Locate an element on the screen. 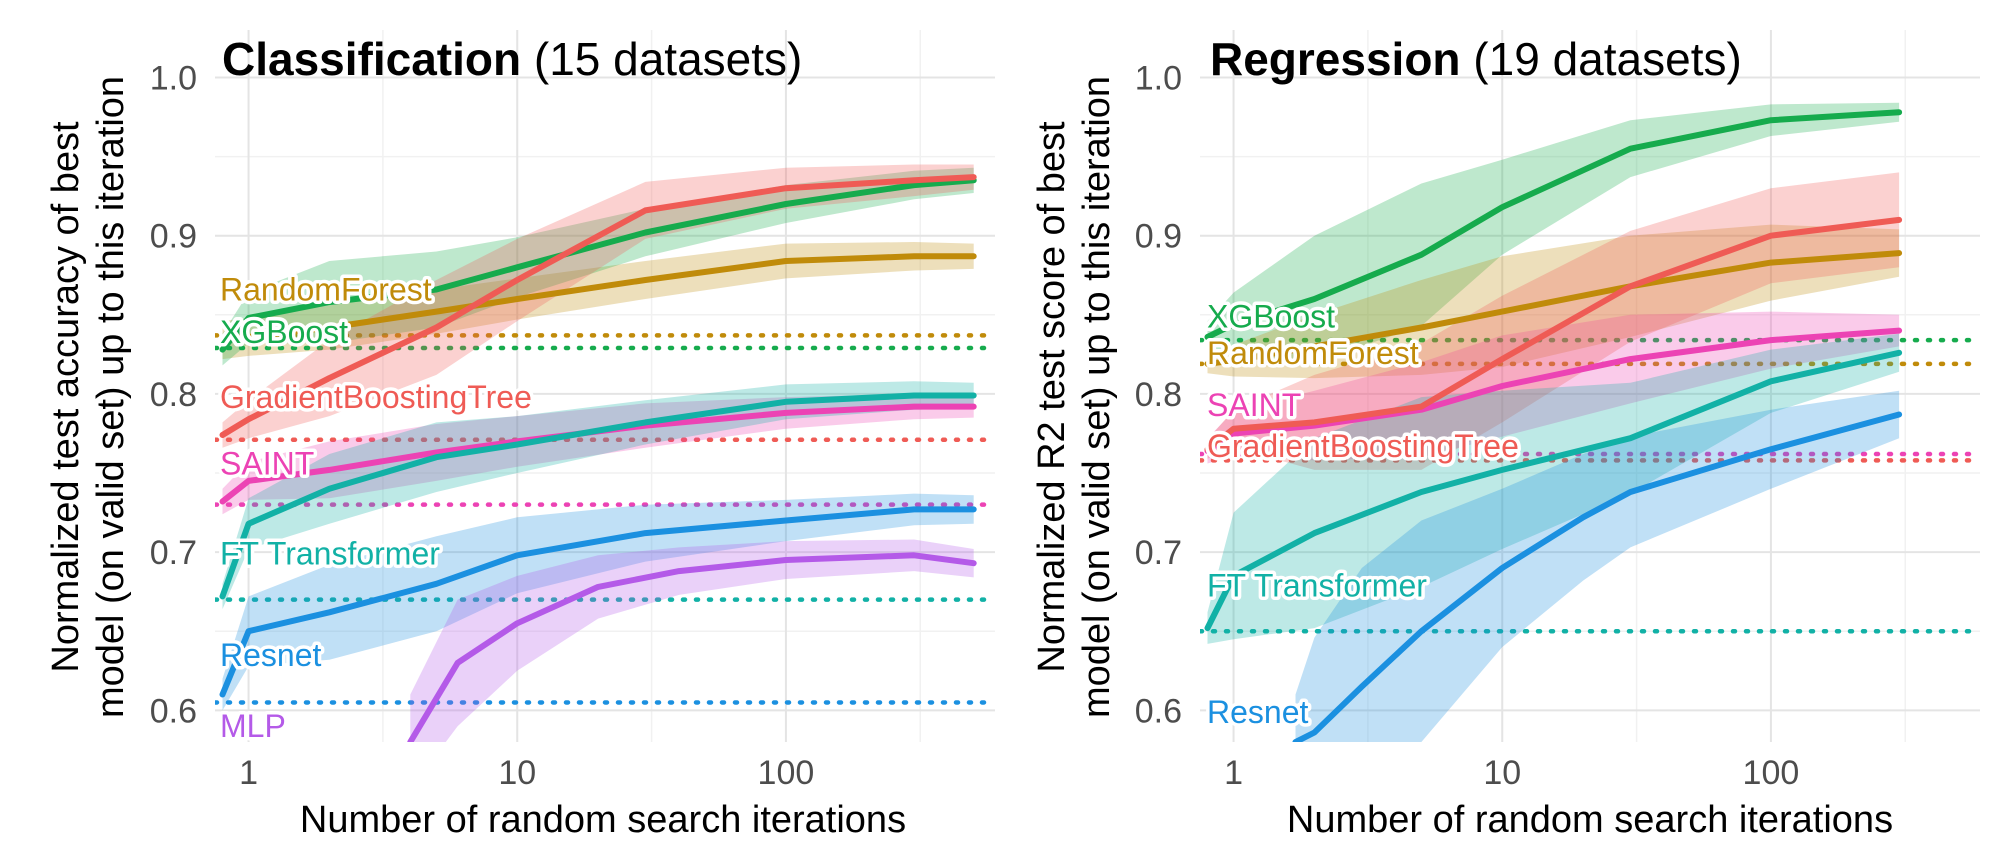 This screenshot has height=848, width=2000. classification-ft-transformer-label: FT Transformer is located at coordinates (330, 554).